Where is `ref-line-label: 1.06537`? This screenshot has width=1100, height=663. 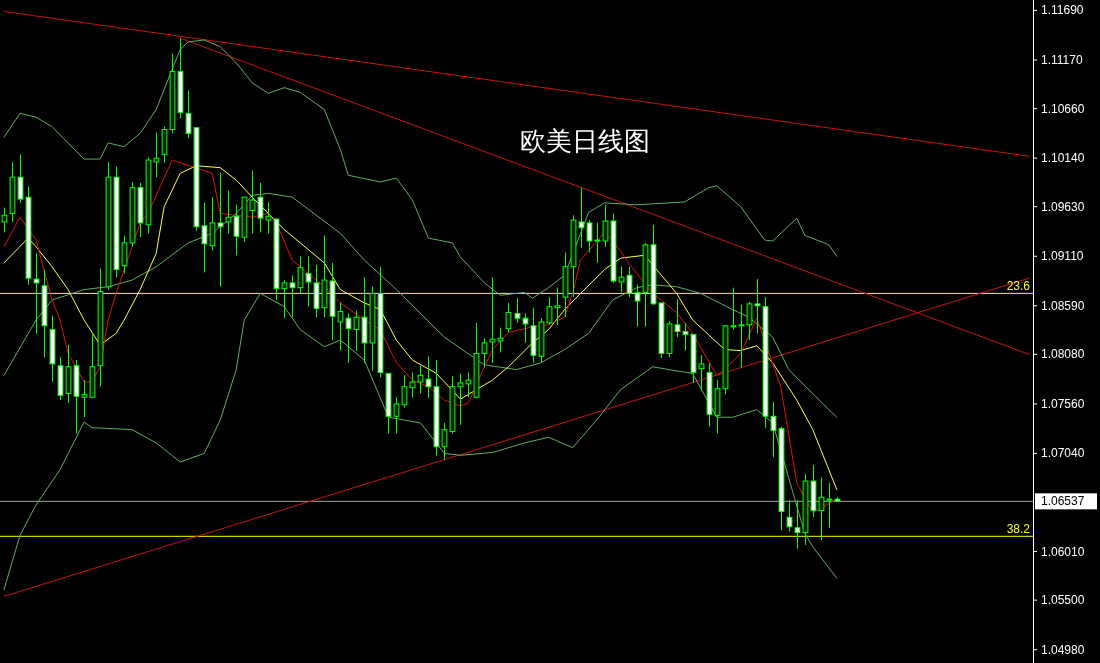
ref-line-label: 1.06537 is located at coordinates (1063, 501).